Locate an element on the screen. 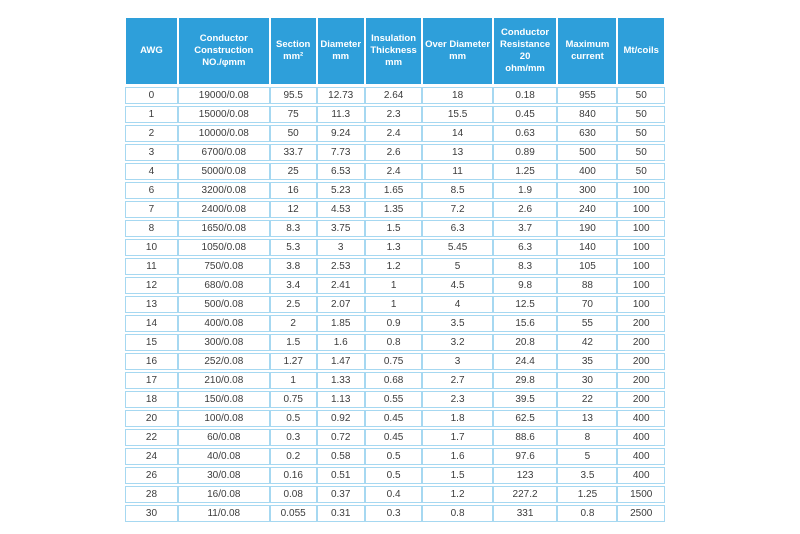  table-cell: 16/0.08 is located at coordinates (223, 494).